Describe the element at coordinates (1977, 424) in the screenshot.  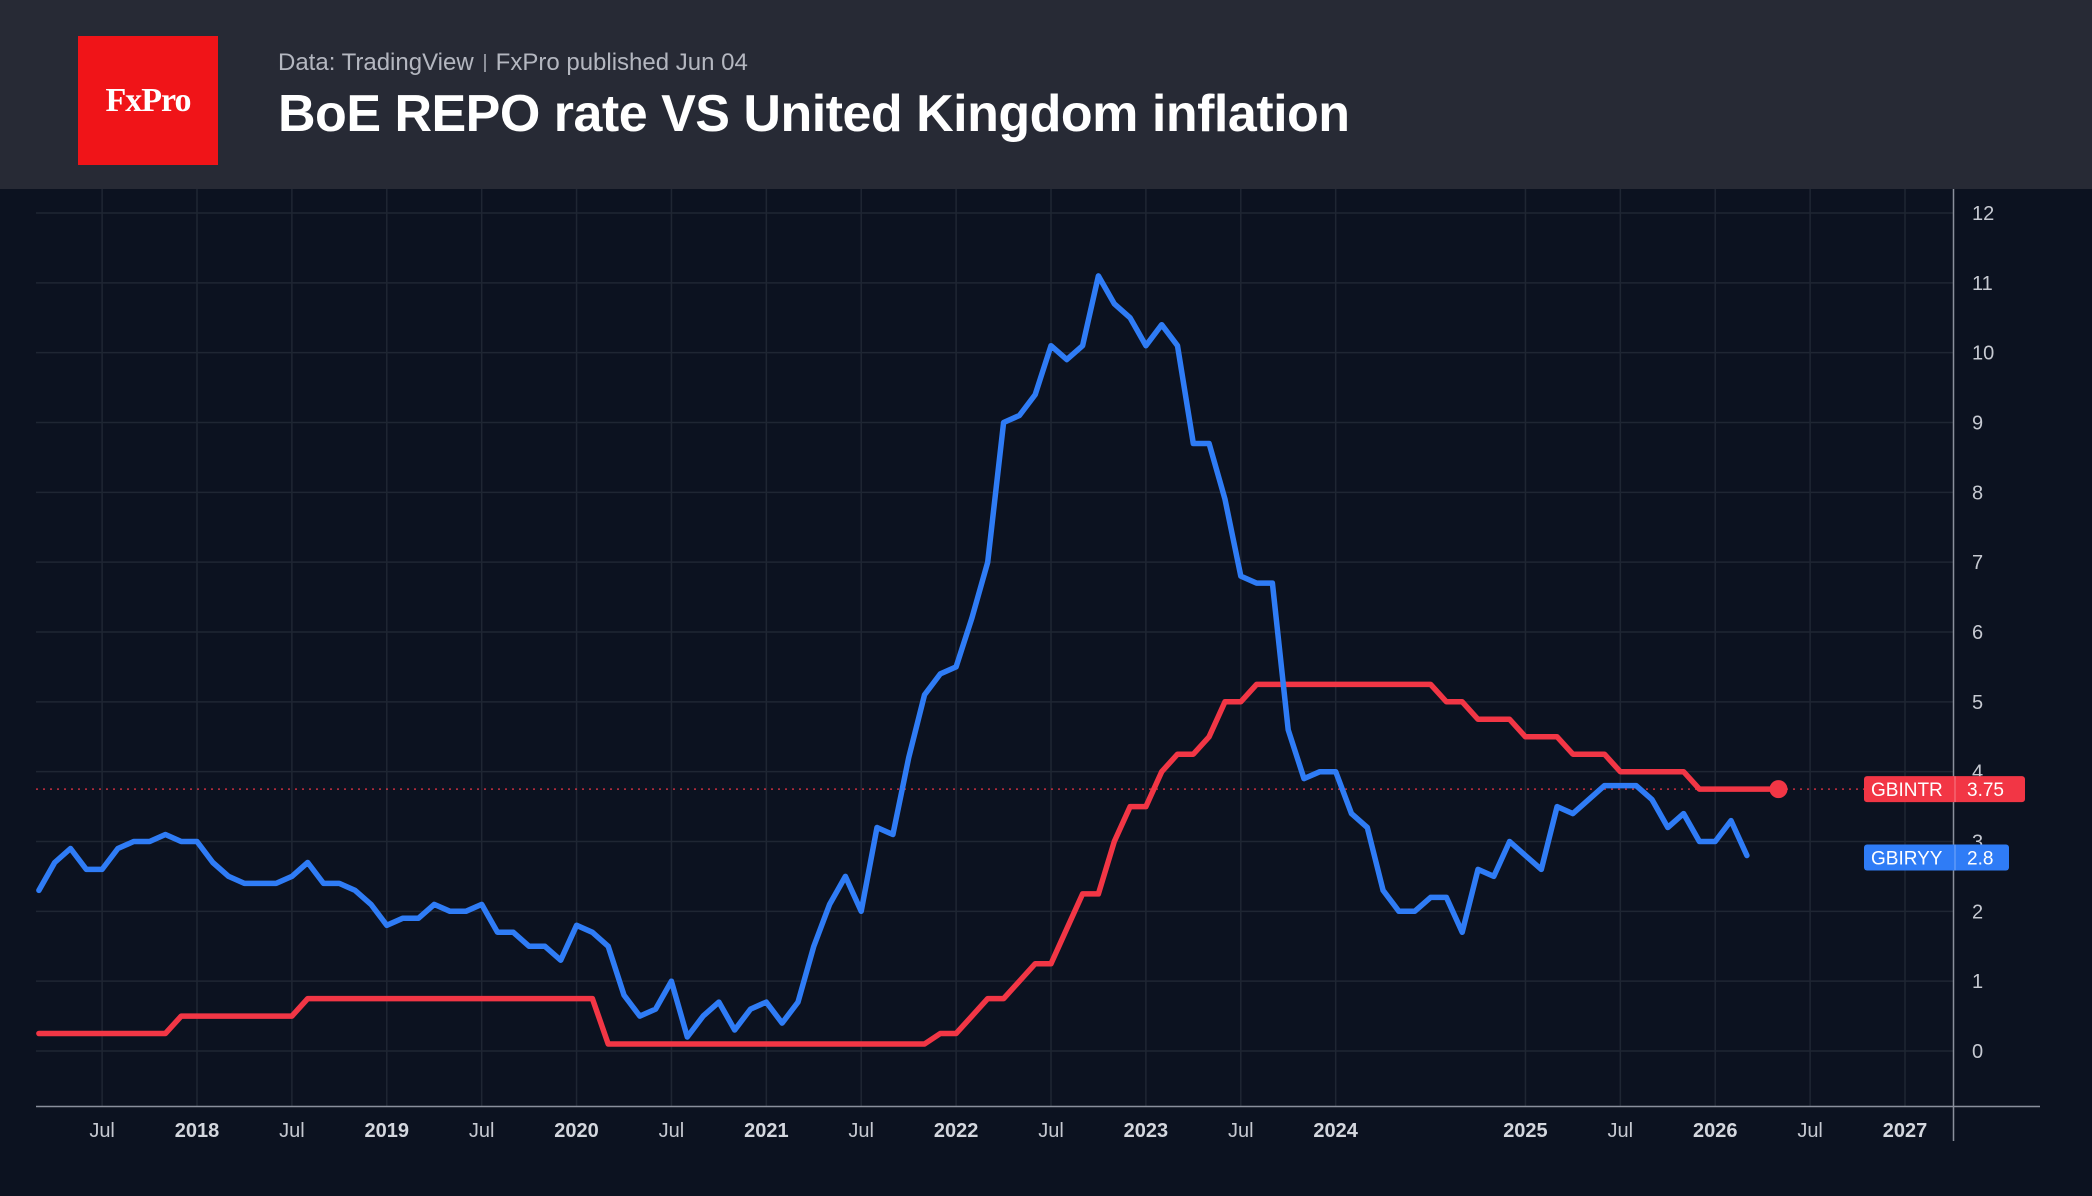
I see `y-tick-label: 9` at that location.